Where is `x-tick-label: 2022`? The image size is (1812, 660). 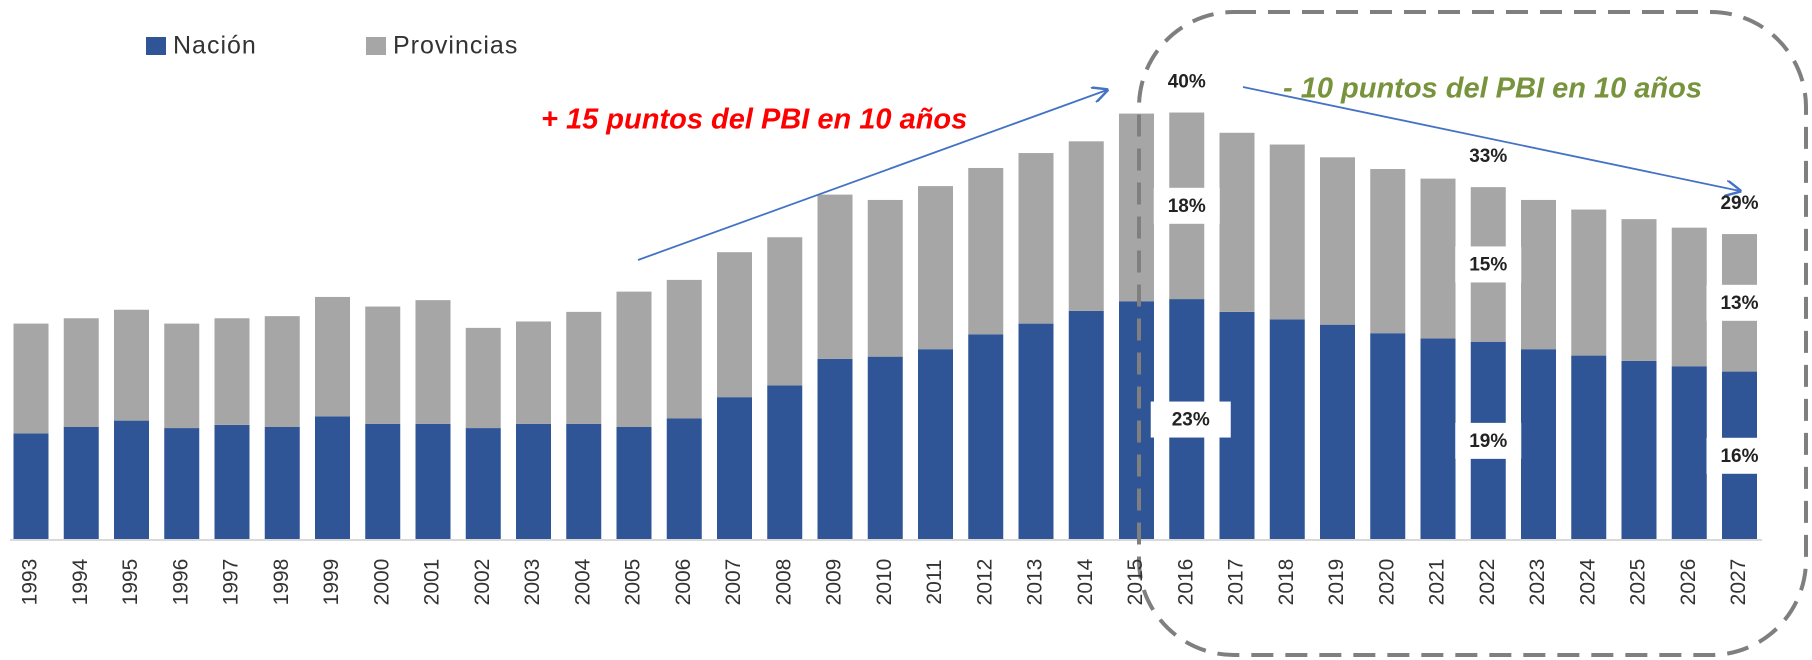
x-tick-label: 2022 is located at coordinates (1487, 582).